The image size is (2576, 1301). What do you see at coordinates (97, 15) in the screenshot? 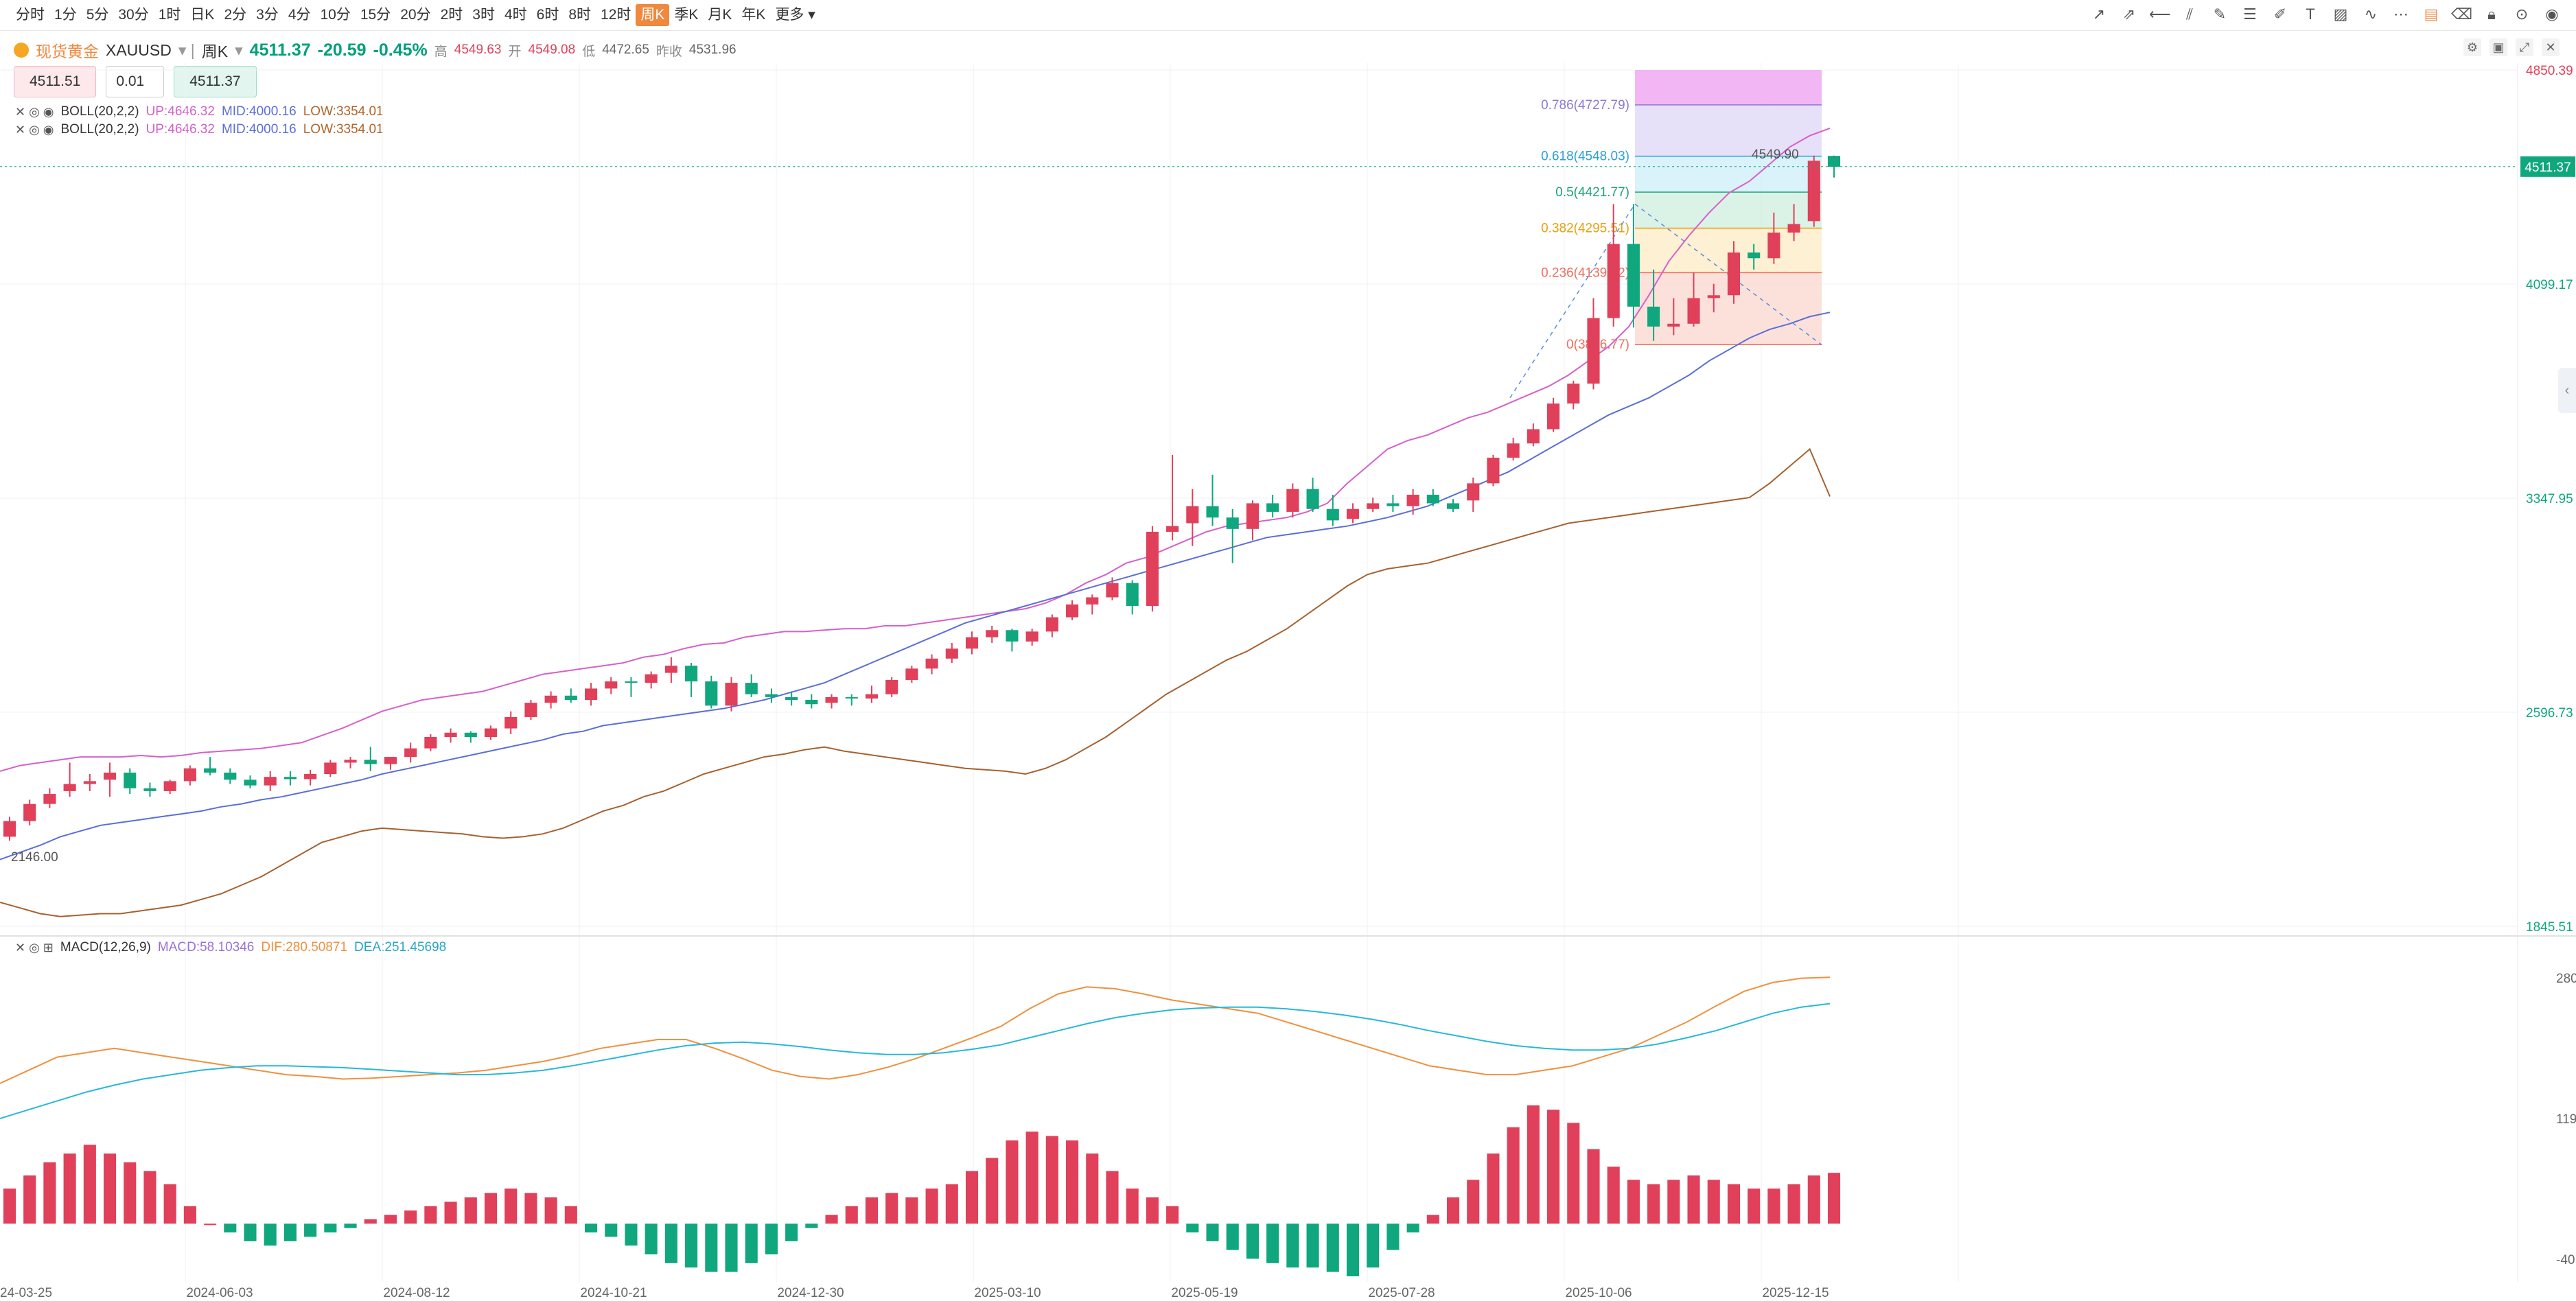
I see `period-2: 5分` at bounding box center [97, 15].